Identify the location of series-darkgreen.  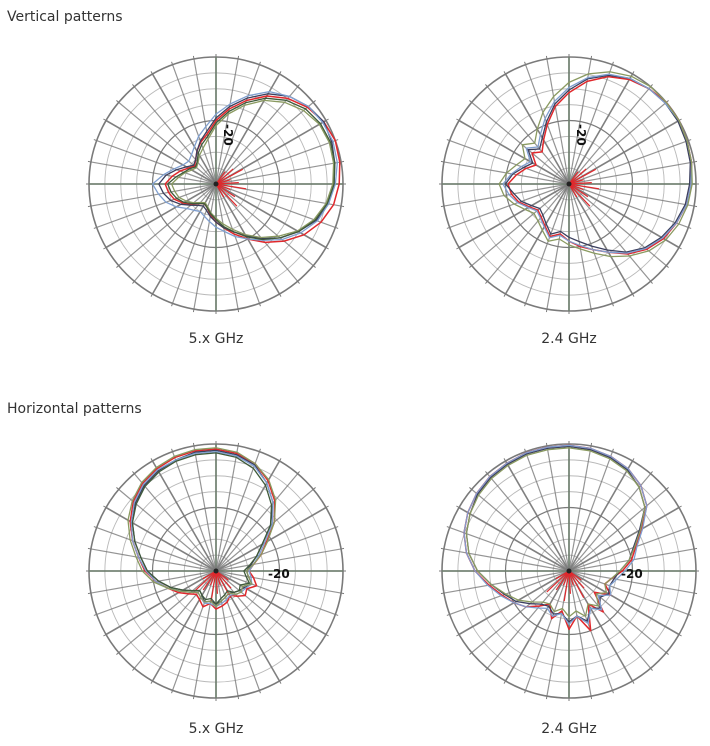
(251, 169).